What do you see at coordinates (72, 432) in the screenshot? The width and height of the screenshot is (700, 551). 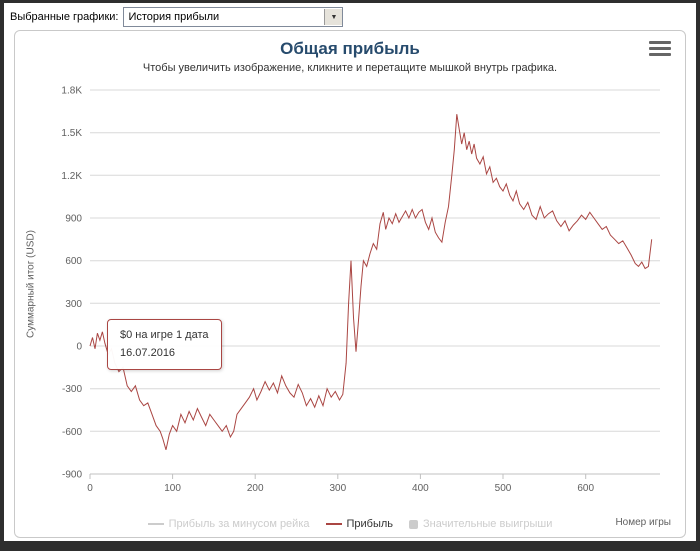 I see `svg-text: -600` at bounding box center [72, 432].